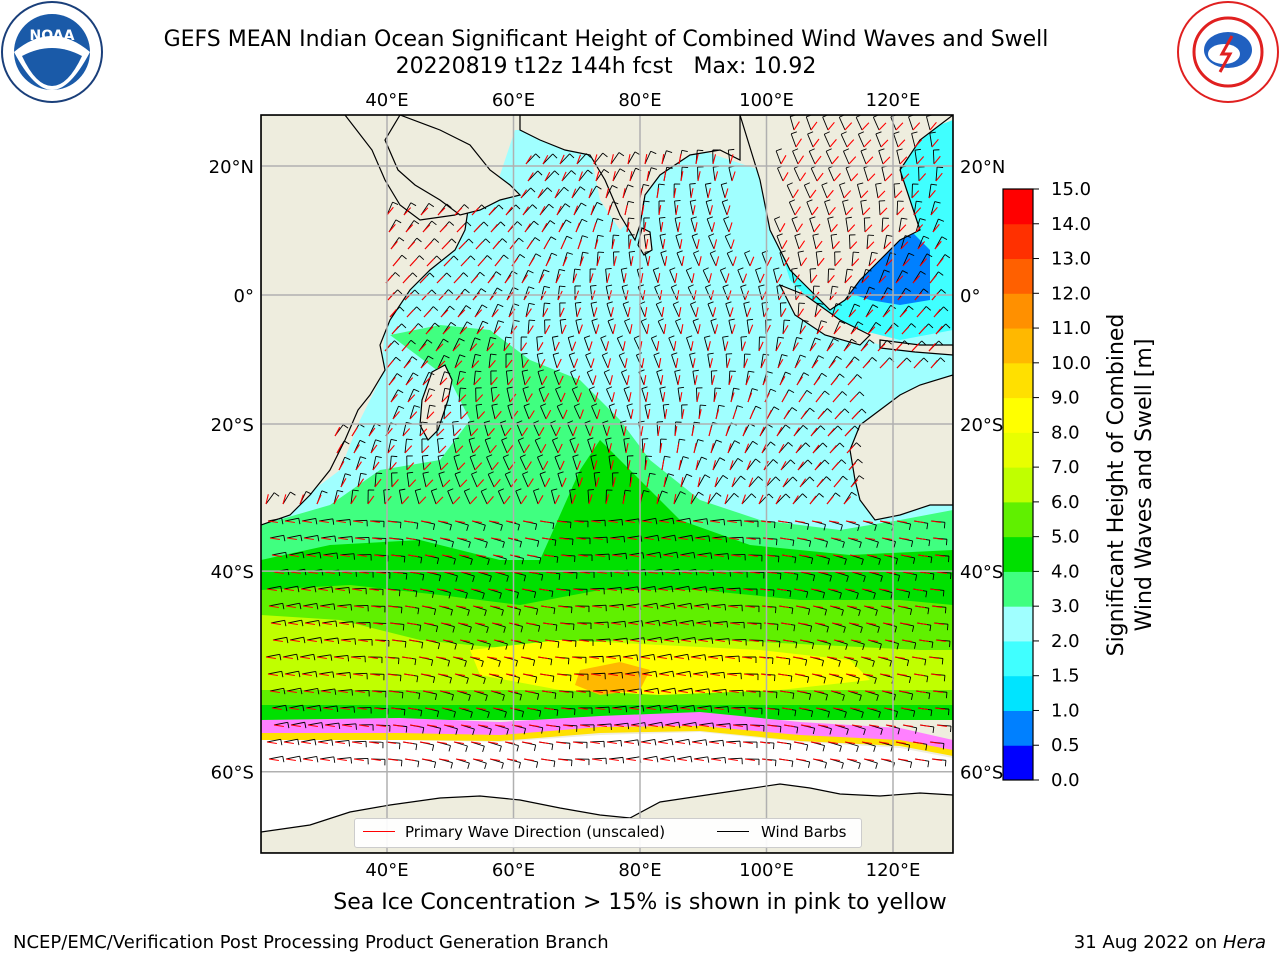 The height and width of the screenshot is (960, 1280). I want to click on sea-ice-edge-yellow, so click(607, 741).